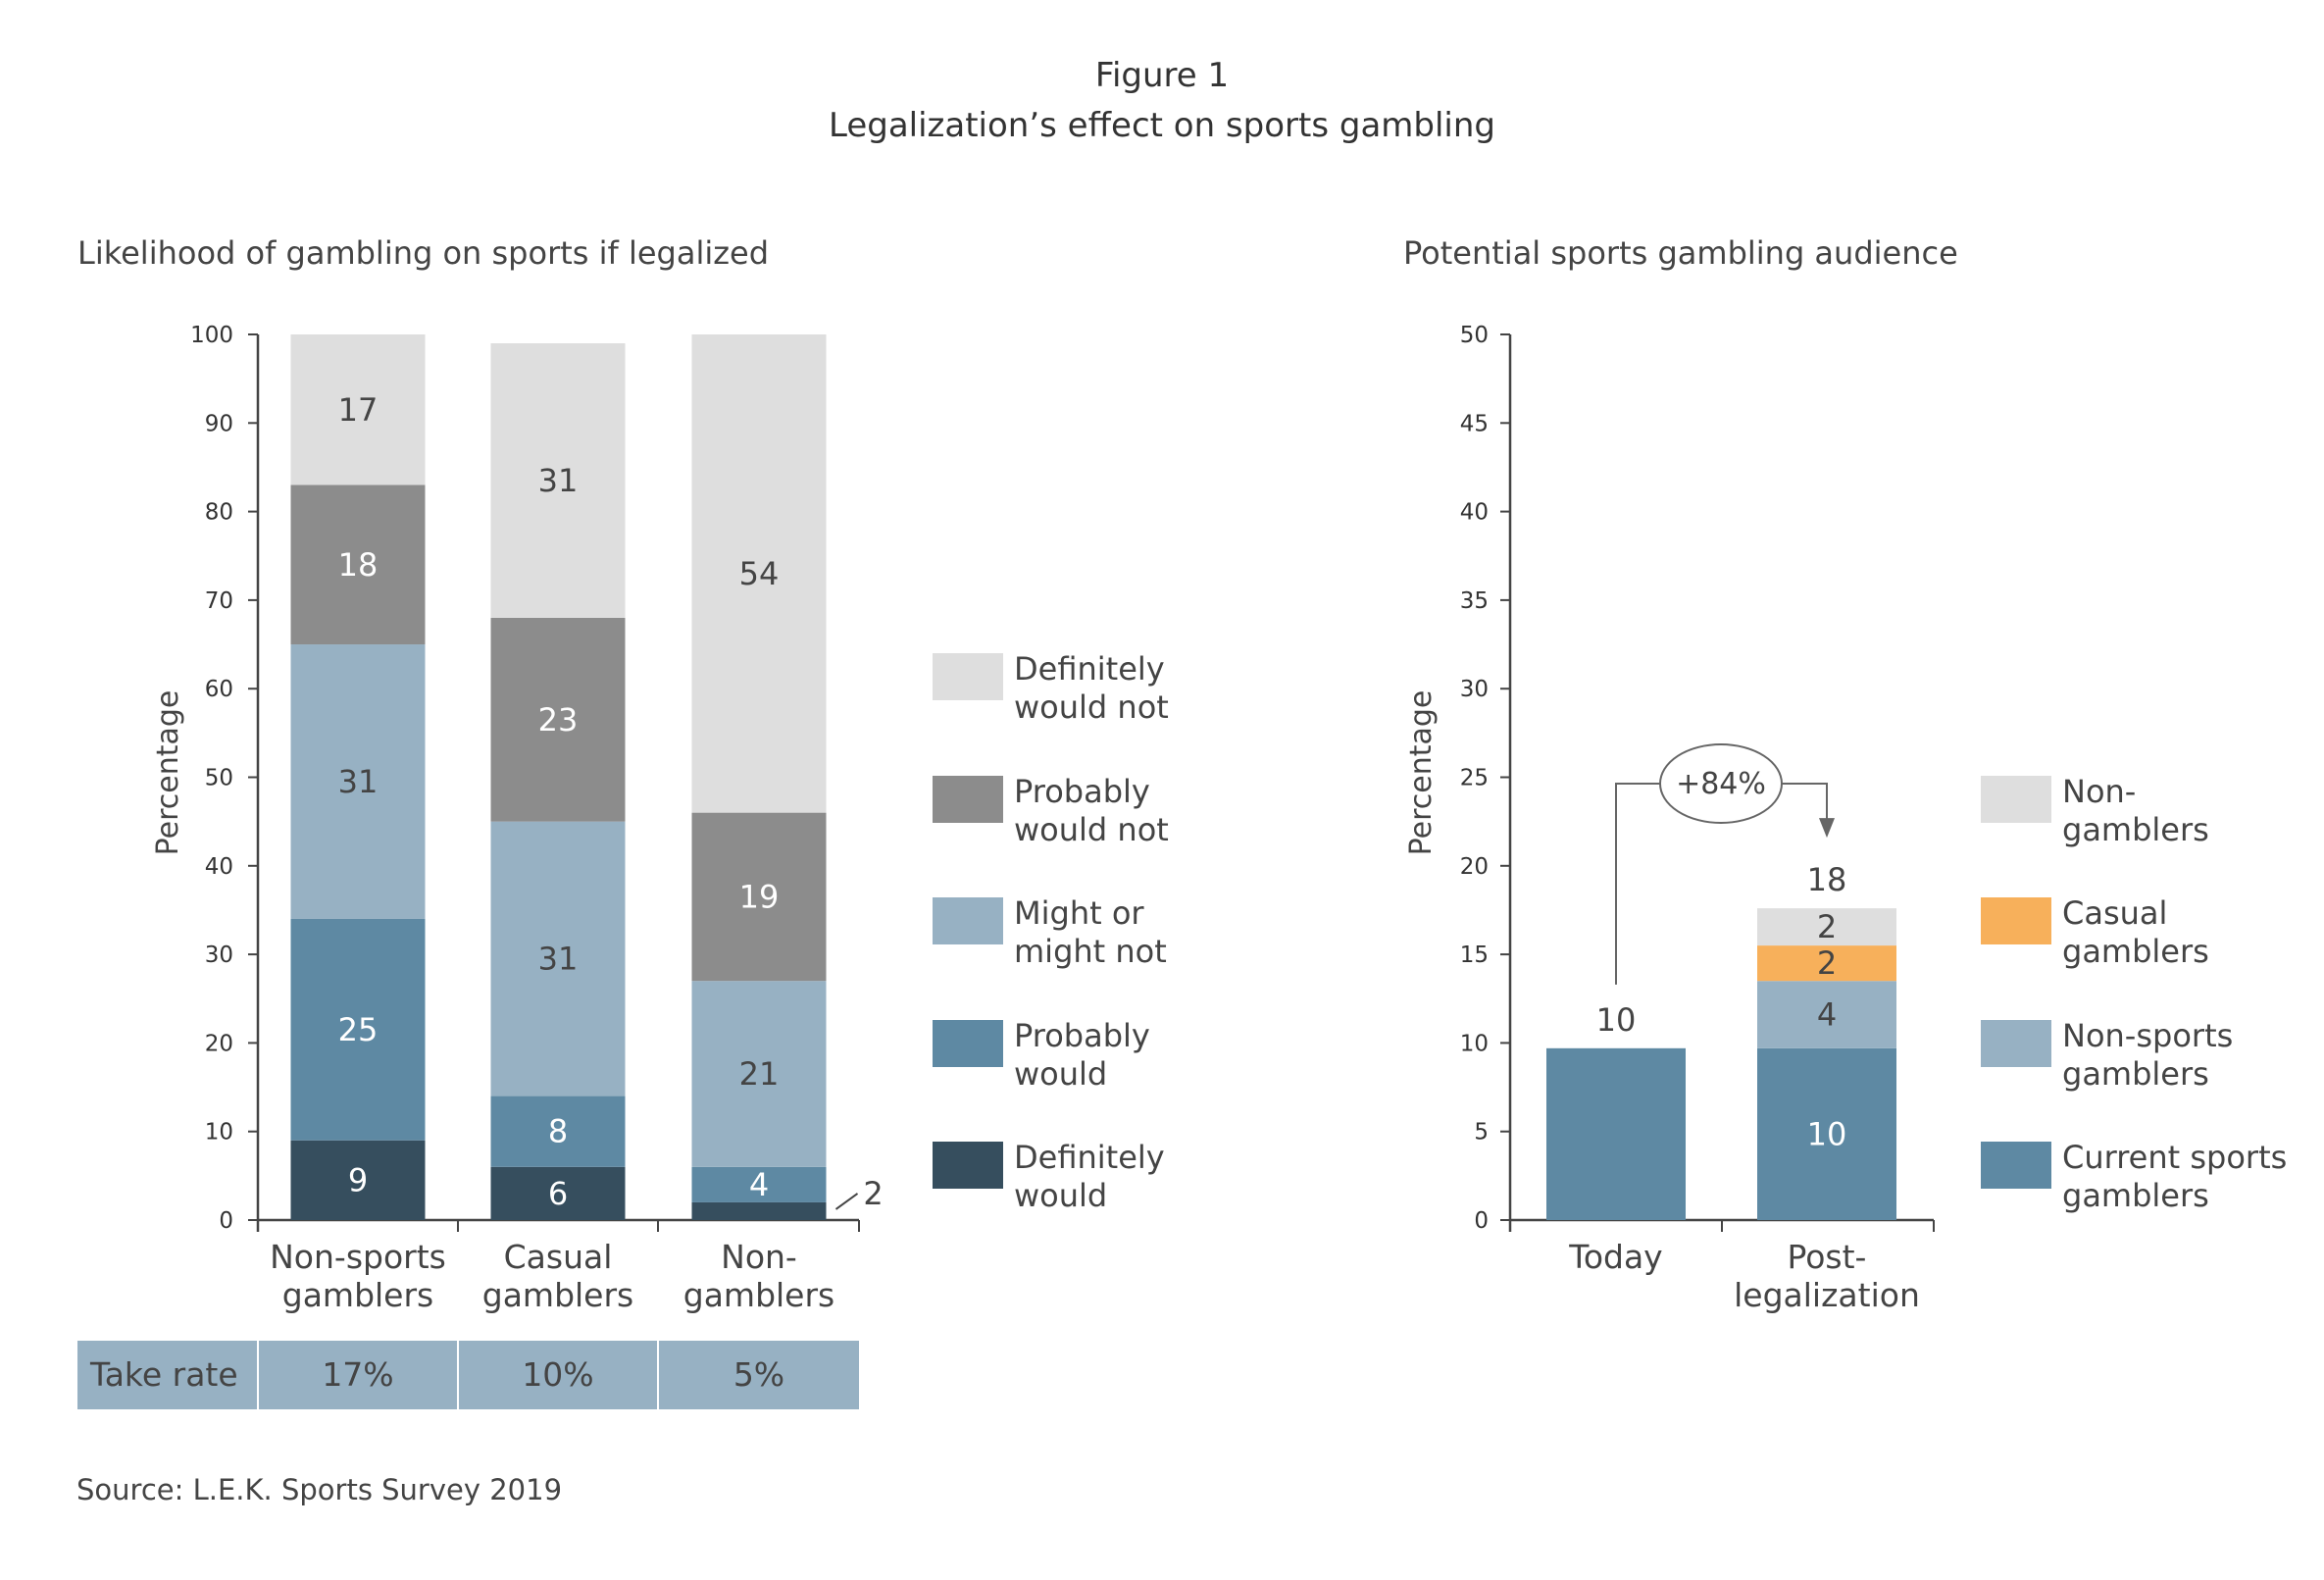  Describe the element at coordinates (1481, 1221) in the screenshot. I see `audience-y-tick-label: 0` at that location.